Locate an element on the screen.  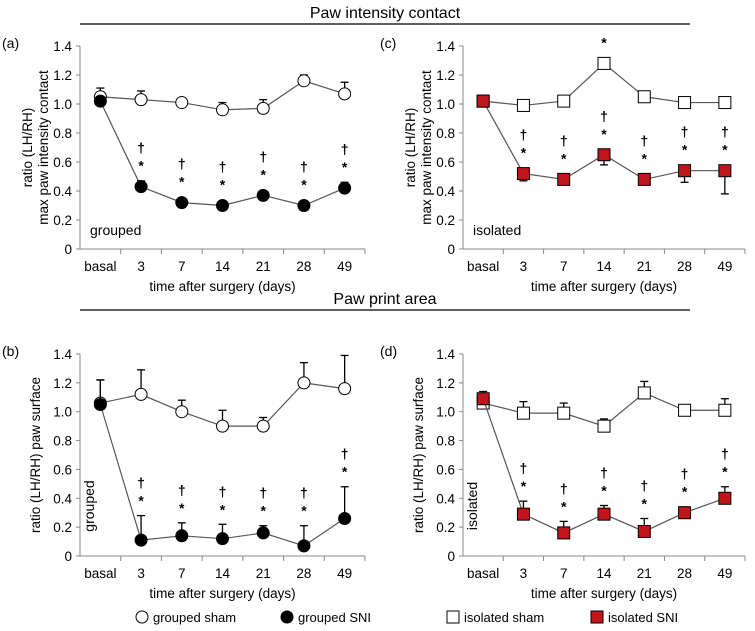
y-tick-label: 1.2 is located at coordinates (445, 75).